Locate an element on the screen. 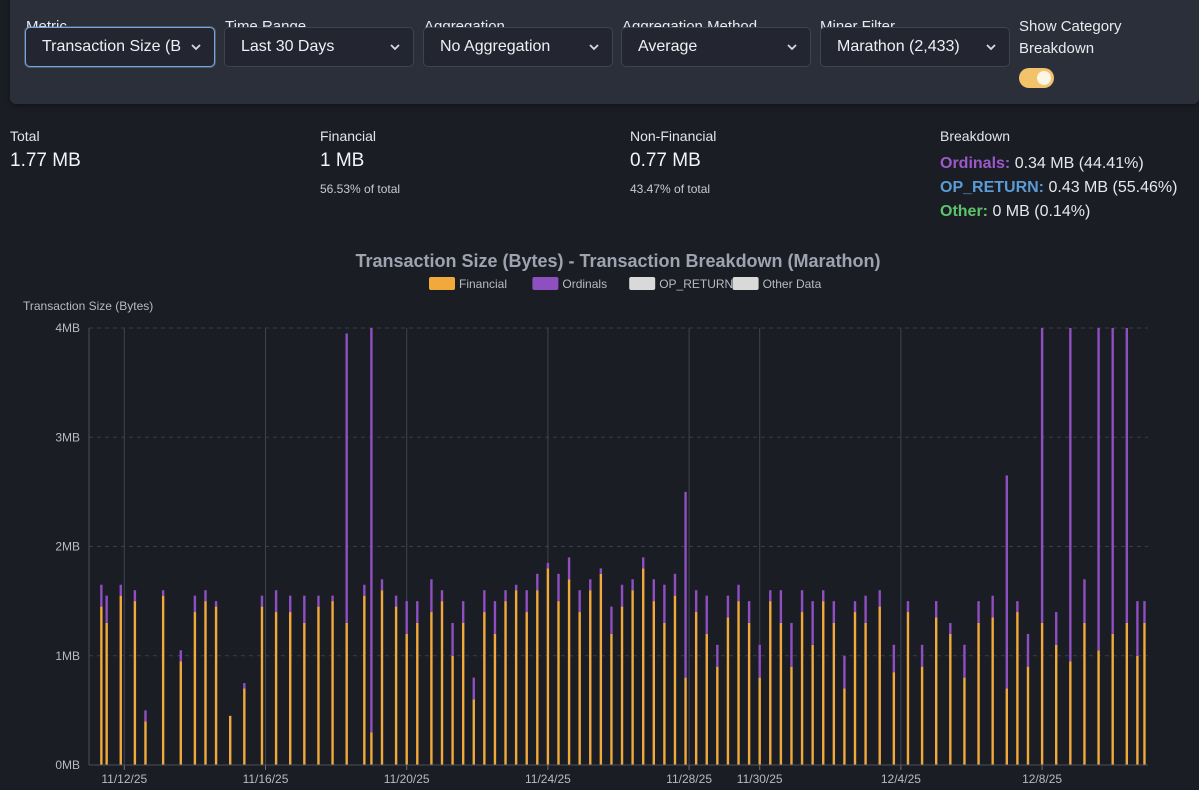  breakdown-op-return-value: 0.43 MB (55.46%) is located at coordinates (1113, 187).